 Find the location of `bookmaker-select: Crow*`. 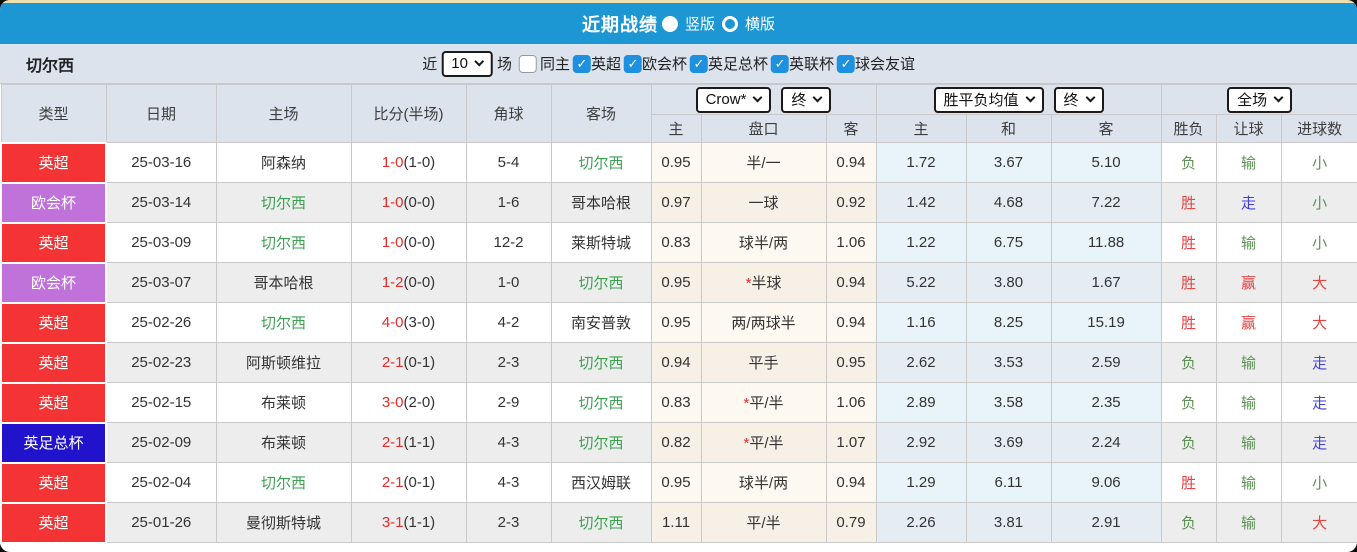

bookmaker-select: Crow* is located at coordinates (733, 99).